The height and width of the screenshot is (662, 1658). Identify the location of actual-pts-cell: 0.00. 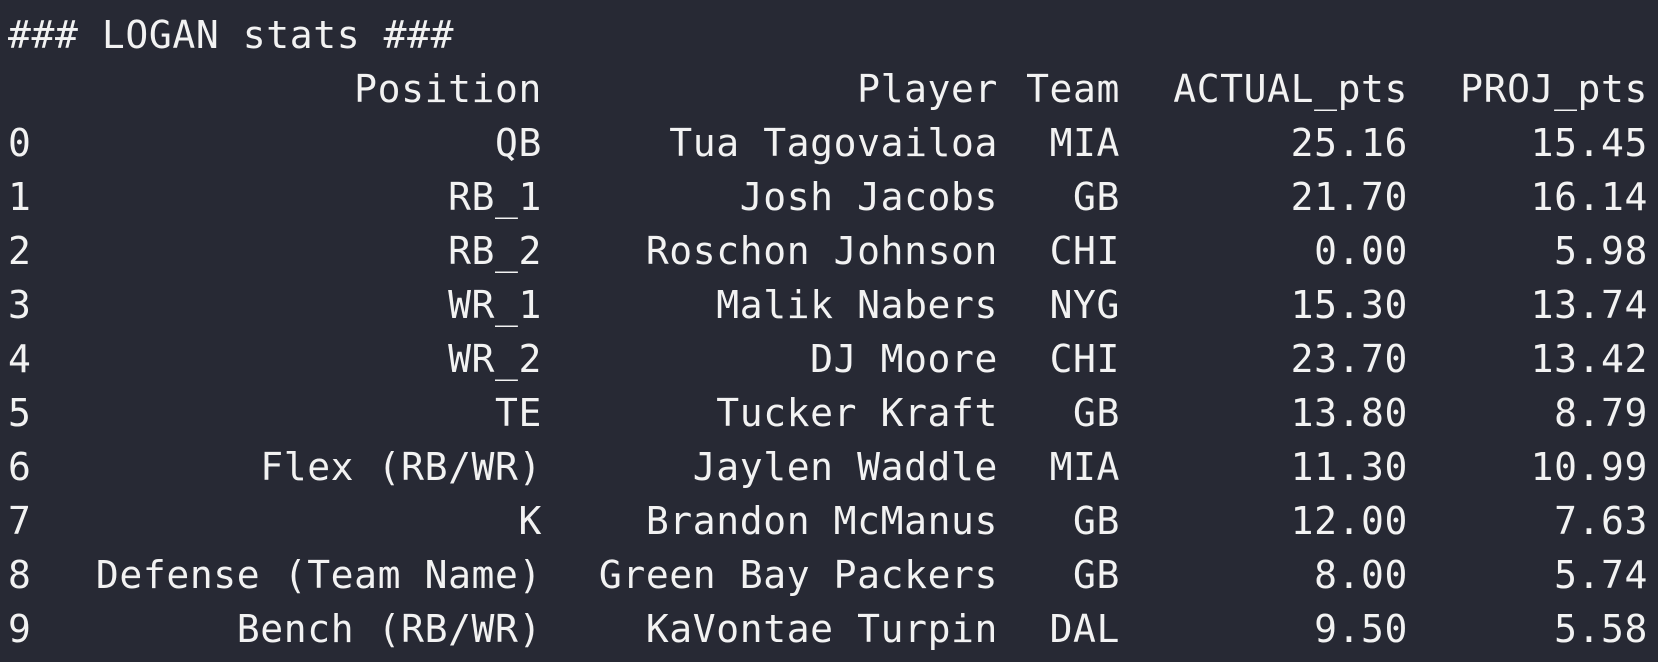
(1361, 251).